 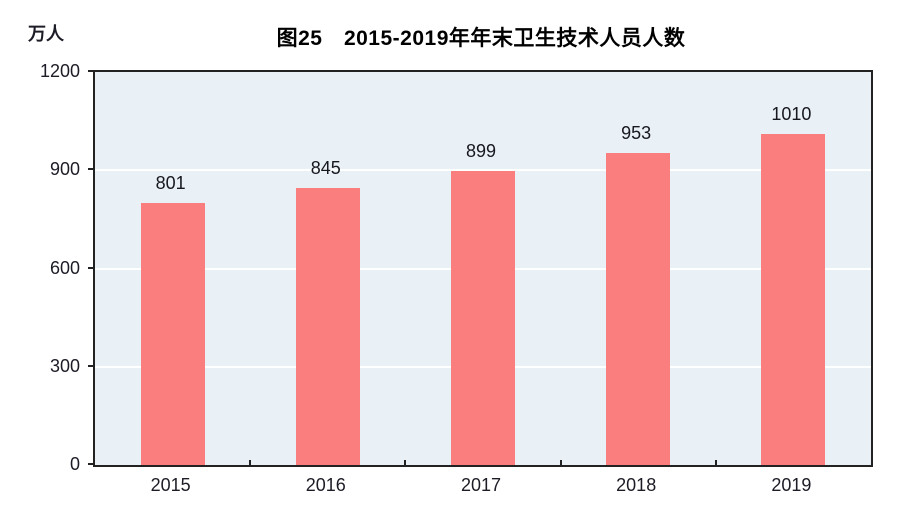 What do you see at coordinates (791, 114) in the screenshot?
I see `bar-value-label: 1010` at bounding box center [791, 114].